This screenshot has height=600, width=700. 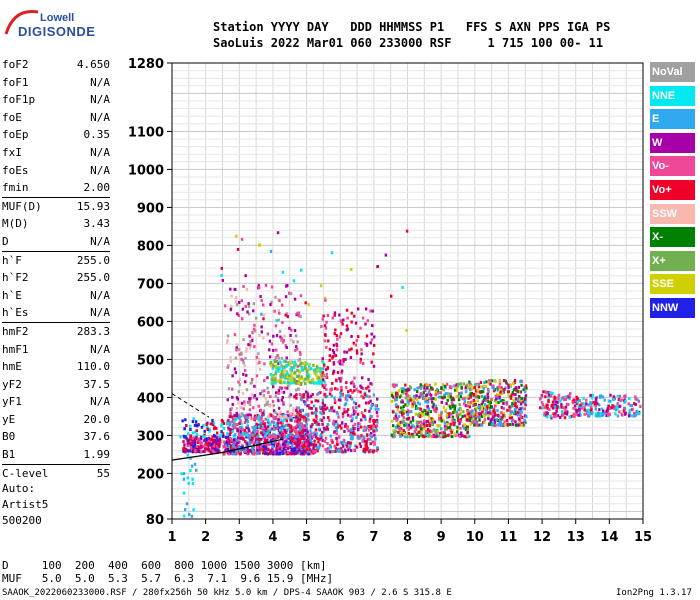 I want to click on x-tick-label: 15, so click(x=643, y=537).